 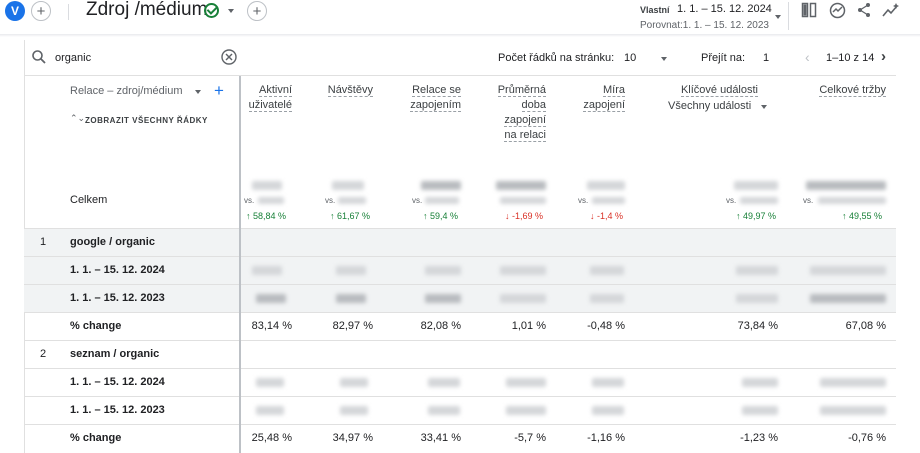 What do you see at coordinates (630, 58) in the screenshot?
I see `rows-per-page-select: 10` at bounding box center [630, 58].